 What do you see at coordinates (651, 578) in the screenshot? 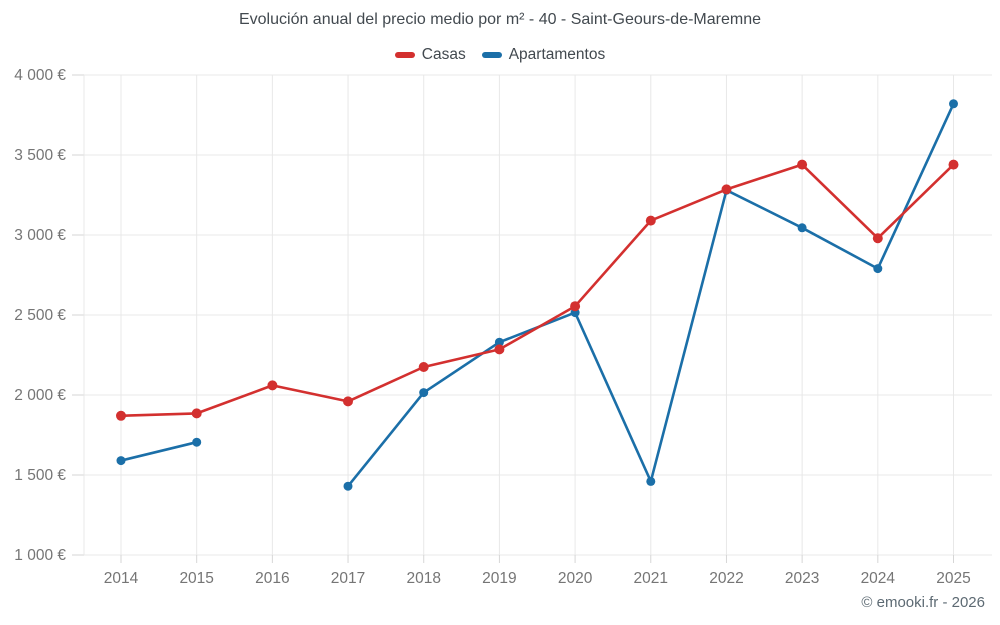
I see `x-tick-label-2021: 2021` at bounding box center [651, 578].